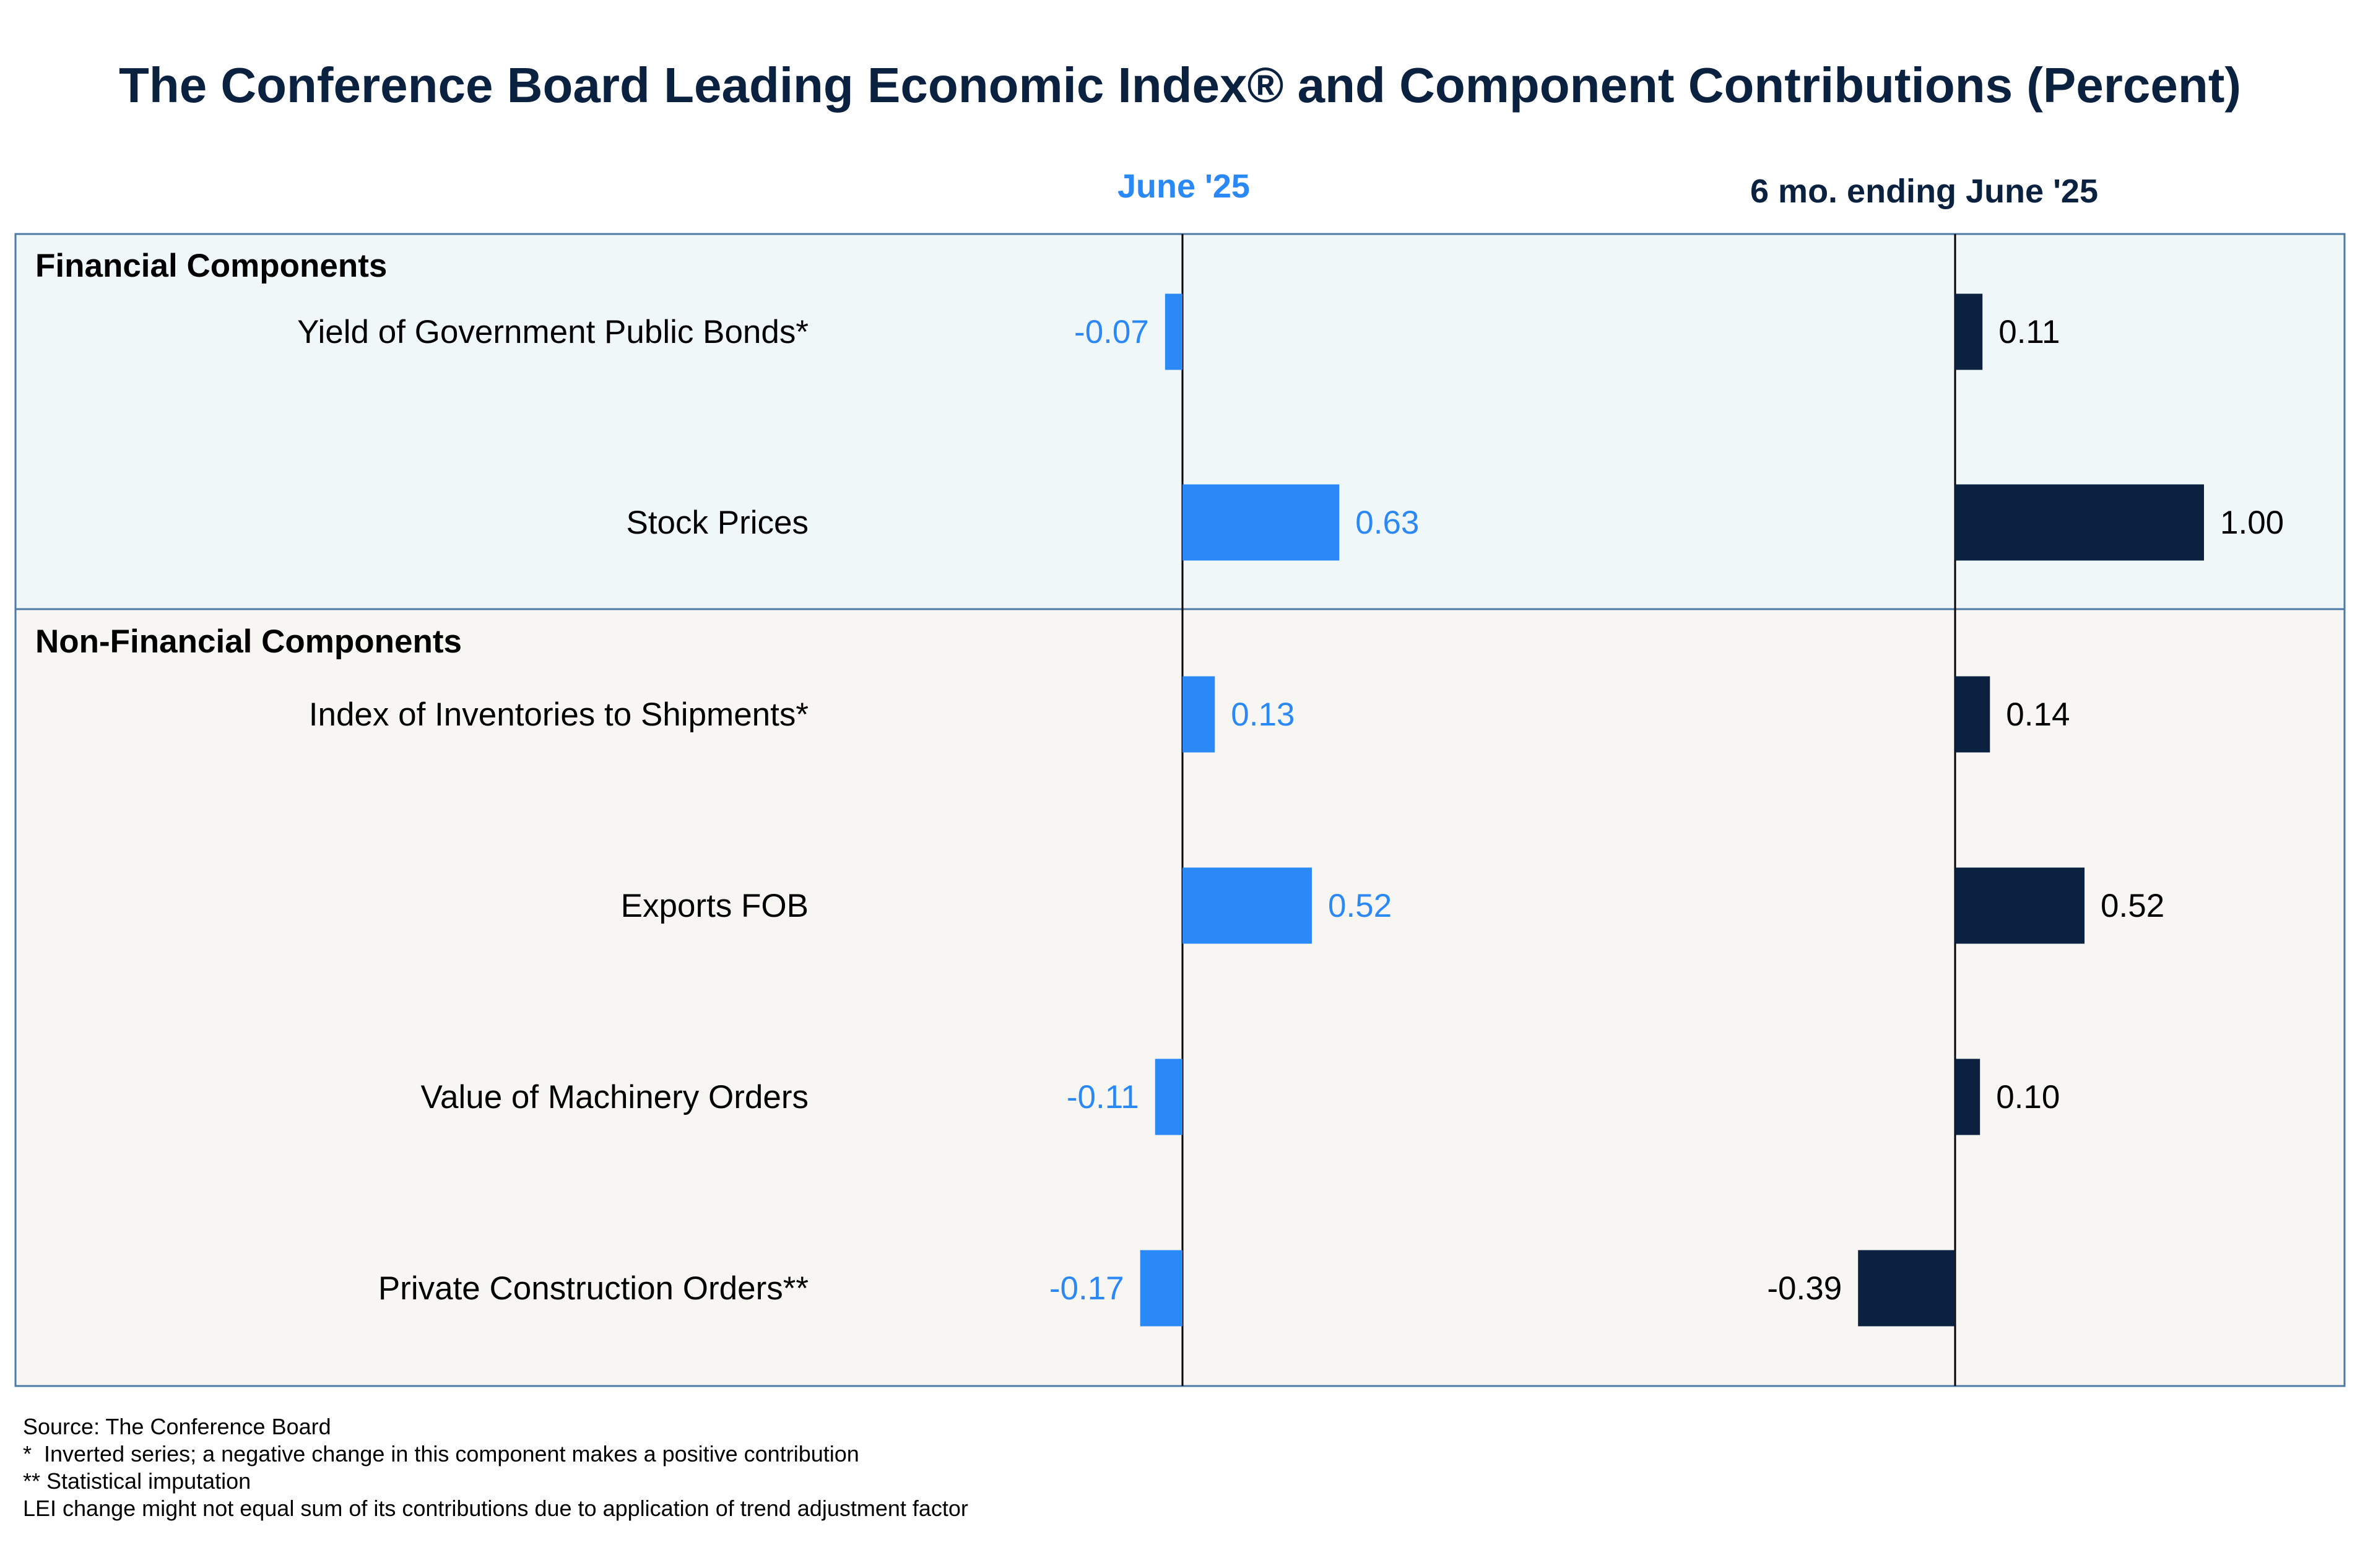  I want to click on june-value-label-g1-r1: 0.52, so click(1360, 906).